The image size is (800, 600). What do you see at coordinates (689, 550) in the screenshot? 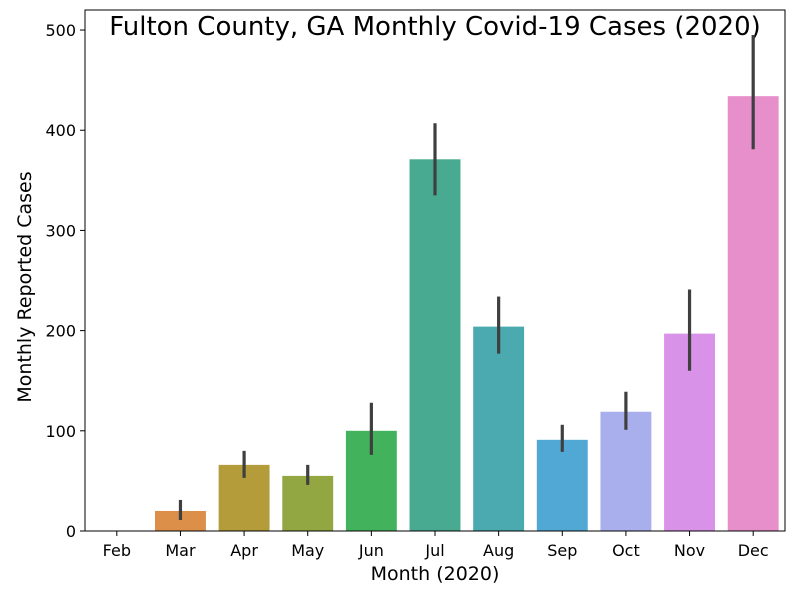
I see `x-tick-label-nov: Nov` at bounding box center [689, 550].